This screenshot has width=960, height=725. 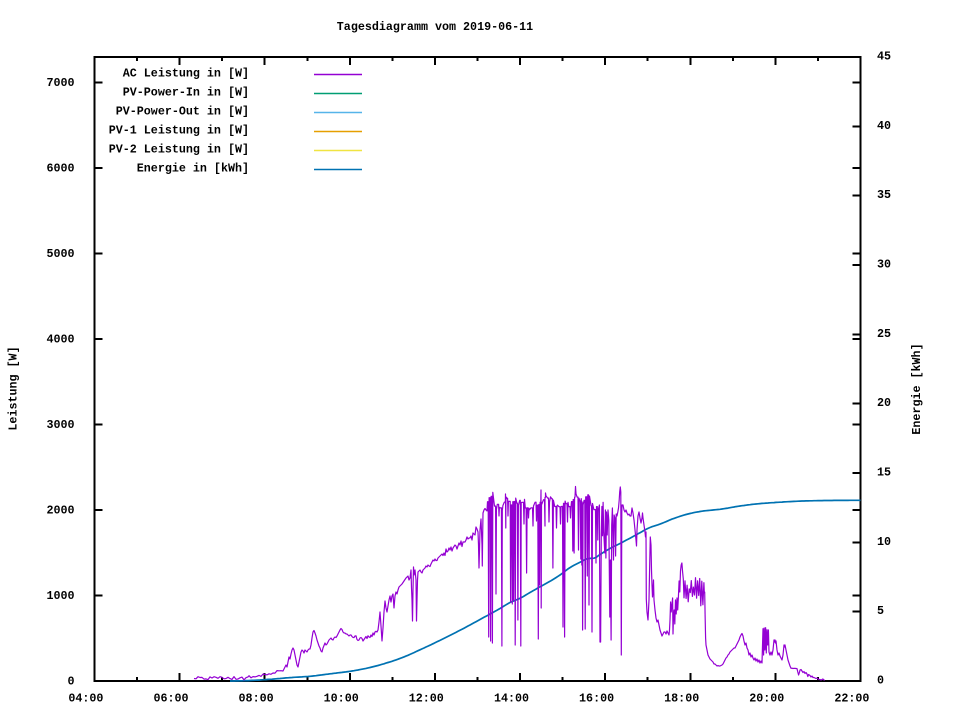 I want to click on svg-text: 1000, so click(x=60, y=596).